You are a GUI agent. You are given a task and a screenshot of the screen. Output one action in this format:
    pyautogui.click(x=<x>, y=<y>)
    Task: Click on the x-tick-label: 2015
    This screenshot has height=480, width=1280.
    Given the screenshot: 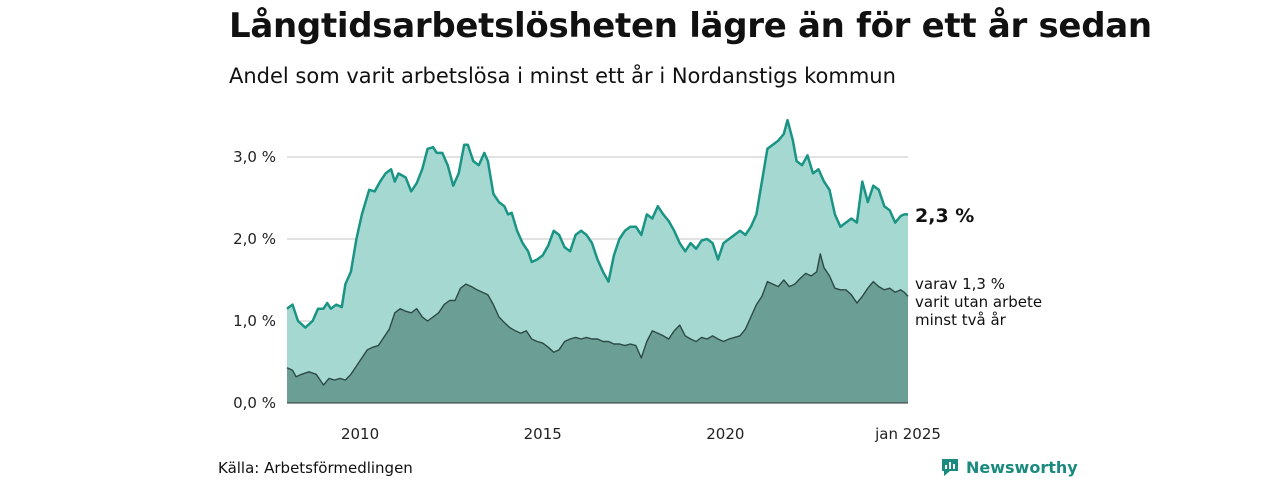 What is the action you would take?
    pyautogui.click(x=543, y=434)
    